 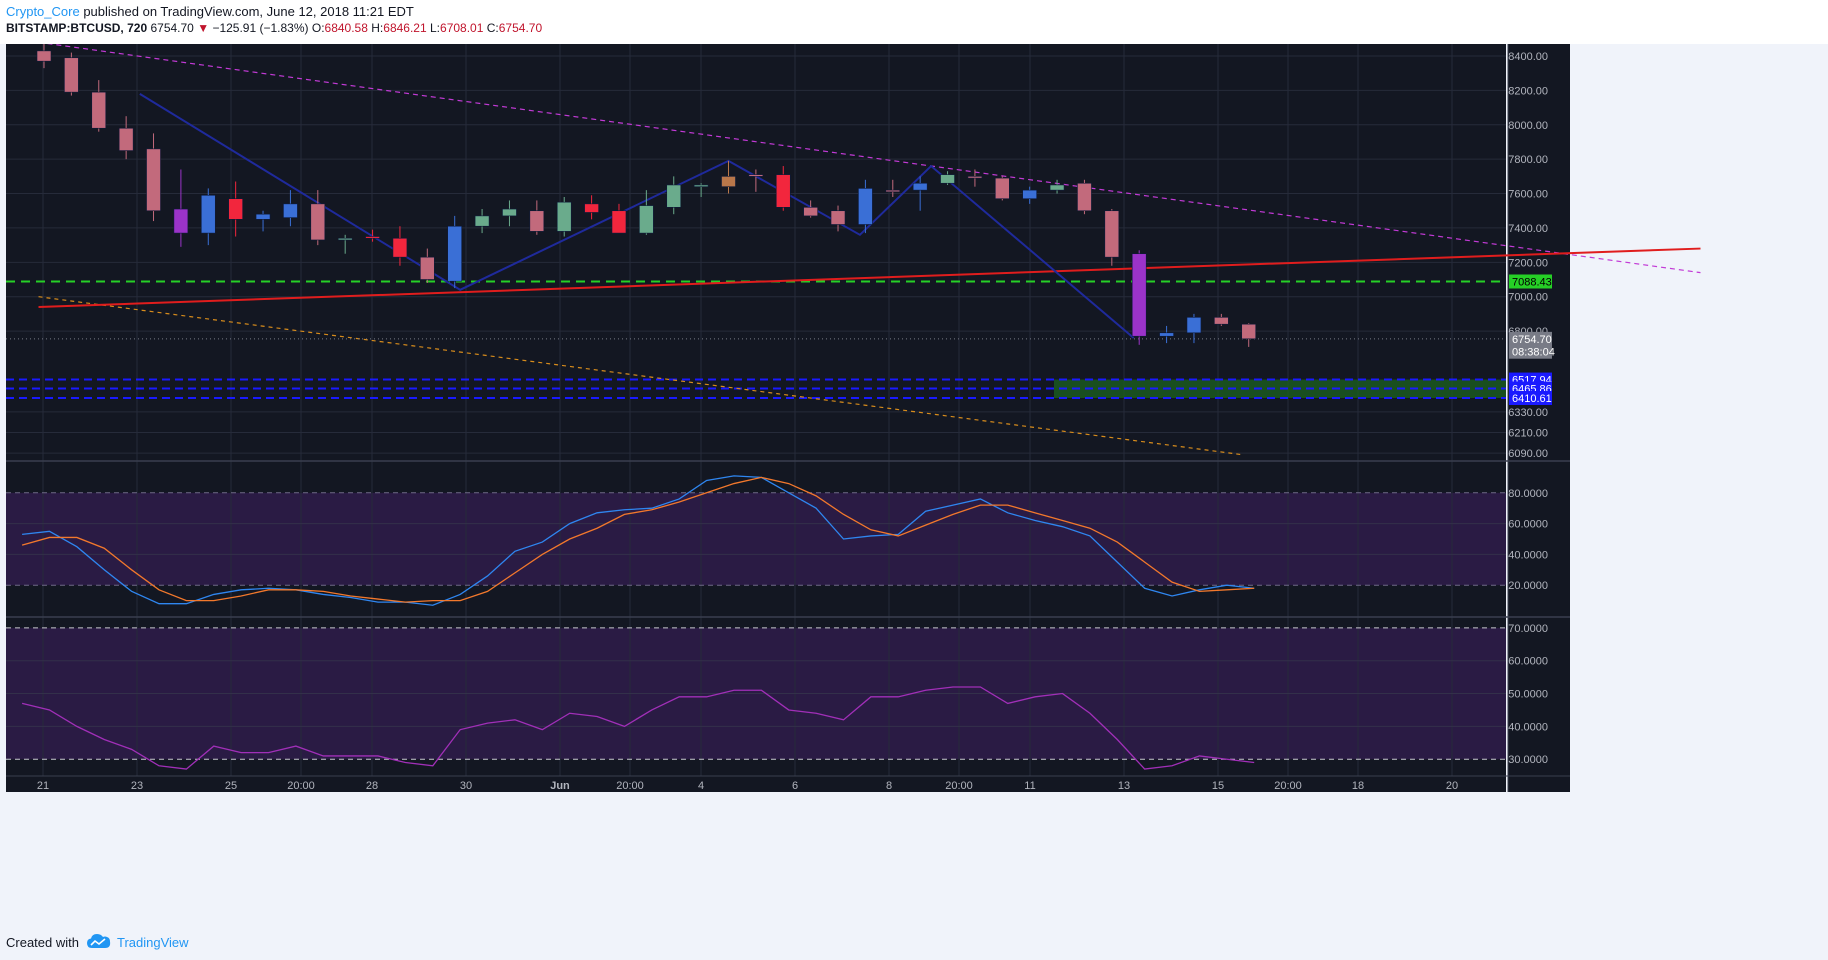 I want to click on date-tick-label: 21, so click(x=43, y=786).